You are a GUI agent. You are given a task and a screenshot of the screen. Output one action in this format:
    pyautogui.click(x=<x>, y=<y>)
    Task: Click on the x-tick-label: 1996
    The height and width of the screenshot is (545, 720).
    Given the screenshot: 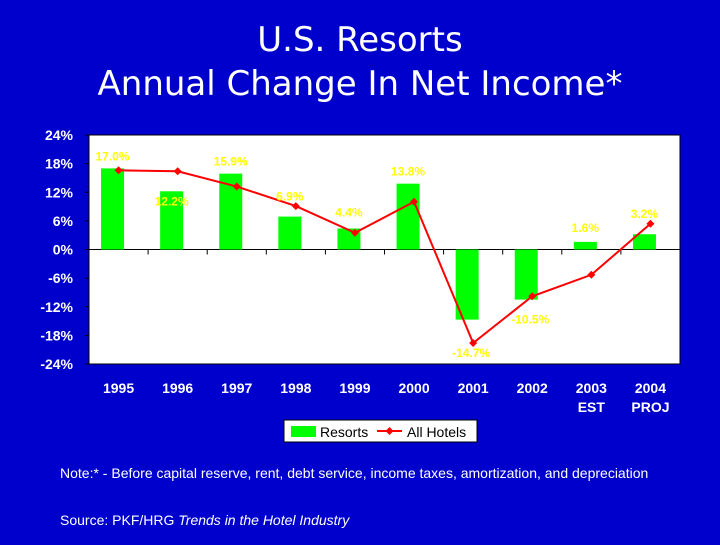 What is the action you would take?
    pyautogui.click(x=177, y=388)
    